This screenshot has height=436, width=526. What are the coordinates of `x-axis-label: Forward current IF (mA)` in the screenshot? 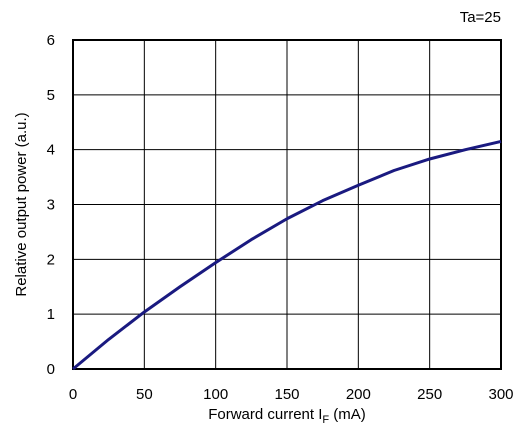 It's located at (287, 416).